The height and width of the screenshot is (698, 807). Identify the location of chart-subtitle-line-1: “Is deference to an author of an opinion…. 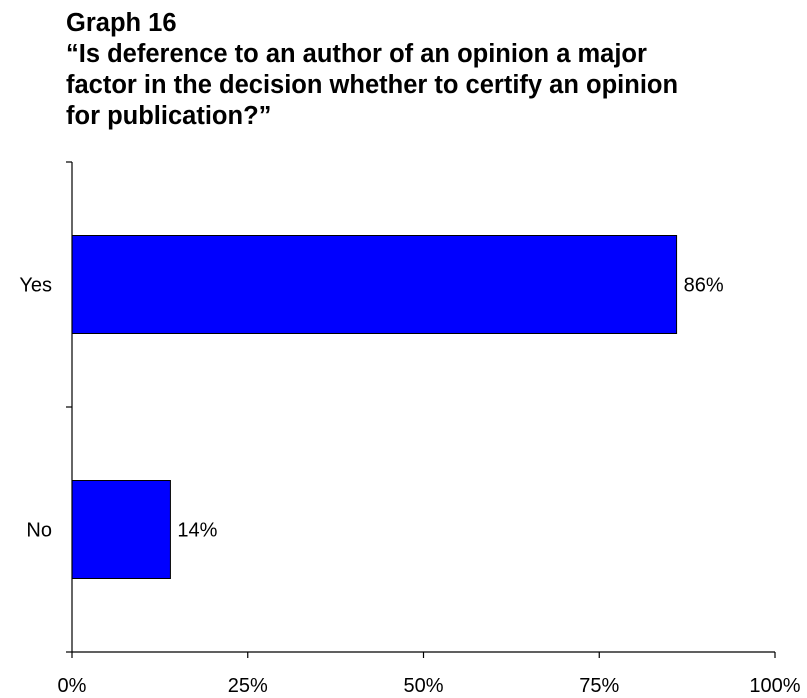
(356, 54).